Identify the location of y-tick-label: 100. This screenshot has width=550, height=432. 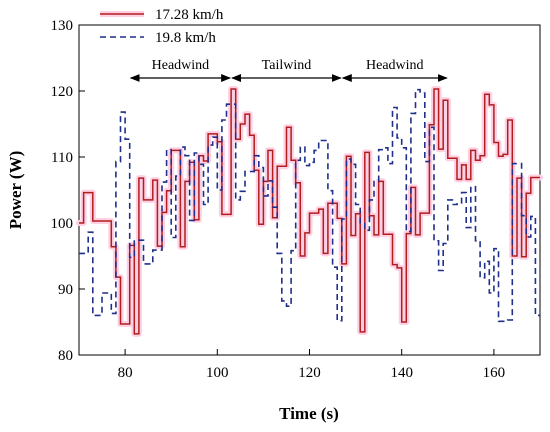
(62, 224).